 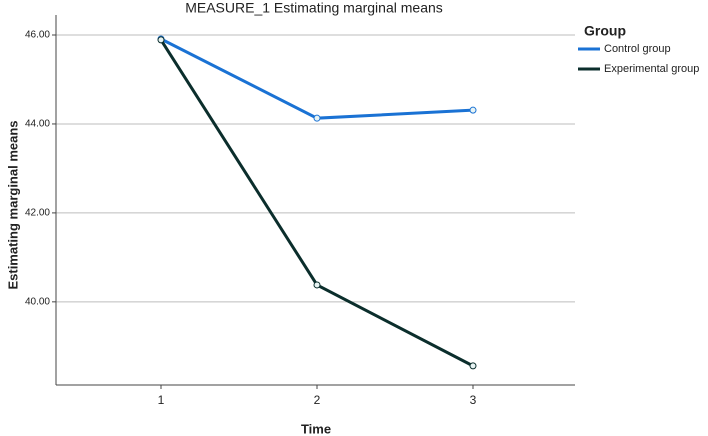 I want to click on x-tick-label: 2, so click(x=317, y=400).